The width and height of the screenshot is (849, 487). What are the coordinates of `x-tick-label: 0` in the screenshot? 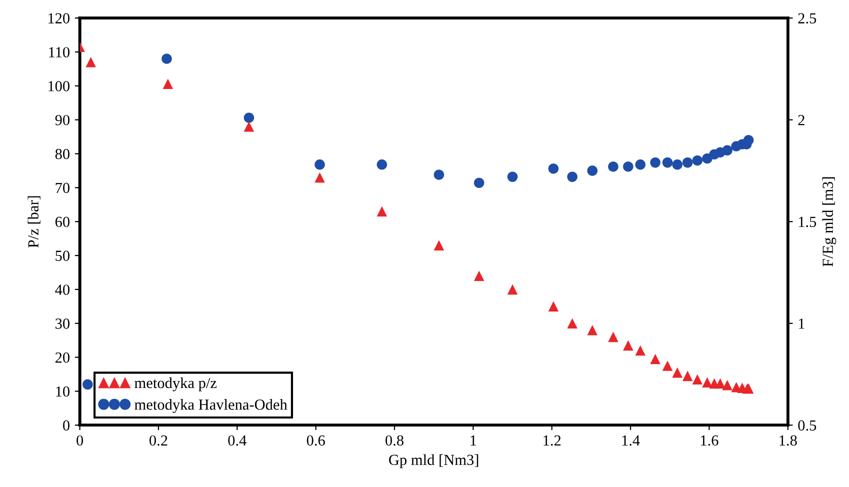 It's located at (80, 440).